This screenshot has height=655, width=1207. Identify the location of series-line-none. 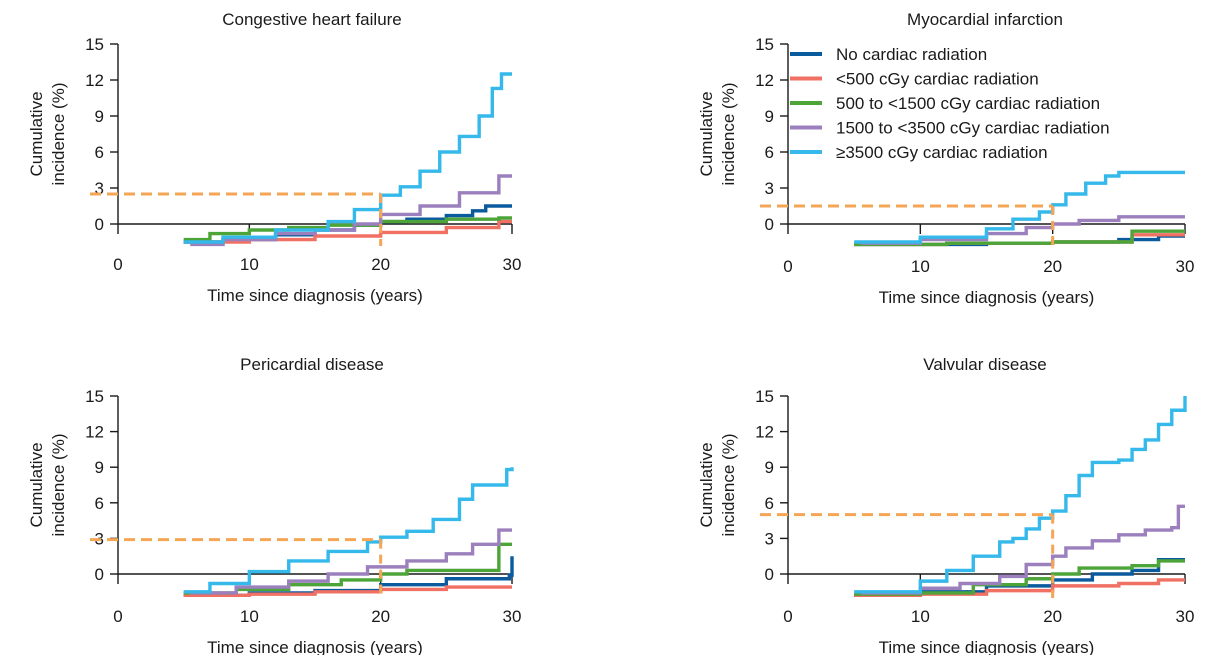
(348, 577).